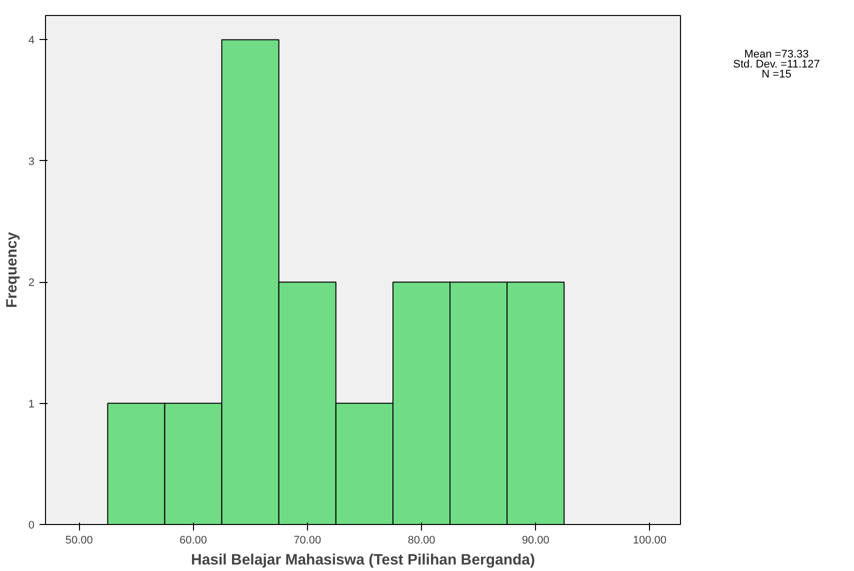 This screenshot has height=571, width=854. I want to click on text: N =15, so click(777, 74).